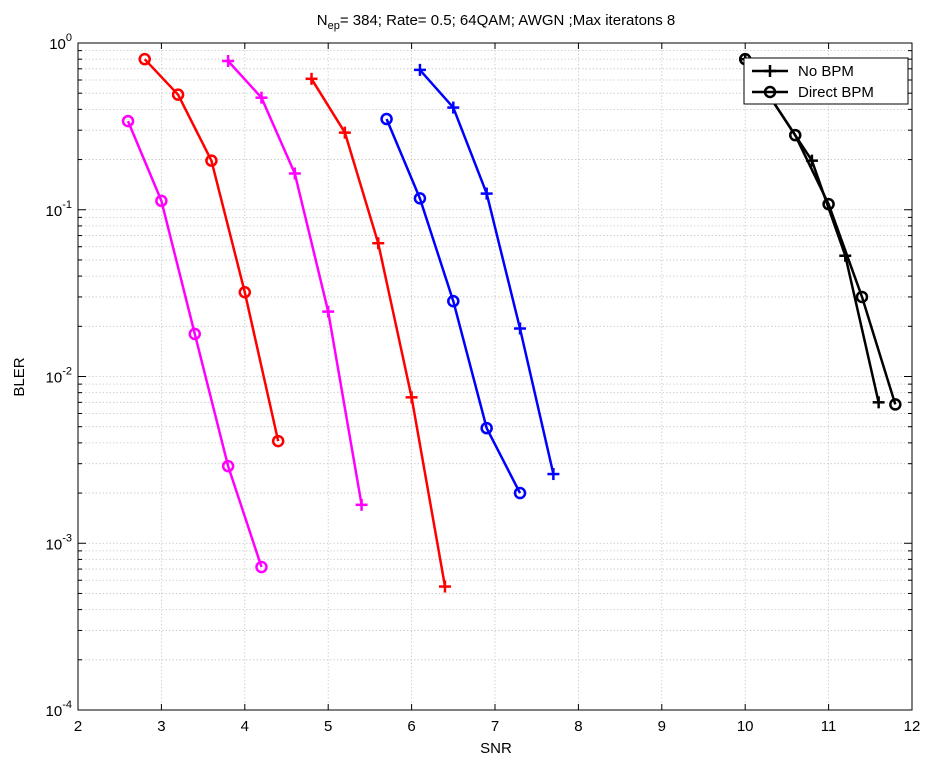  I want to click on x-axis-label: SNR, so click(496, 748).